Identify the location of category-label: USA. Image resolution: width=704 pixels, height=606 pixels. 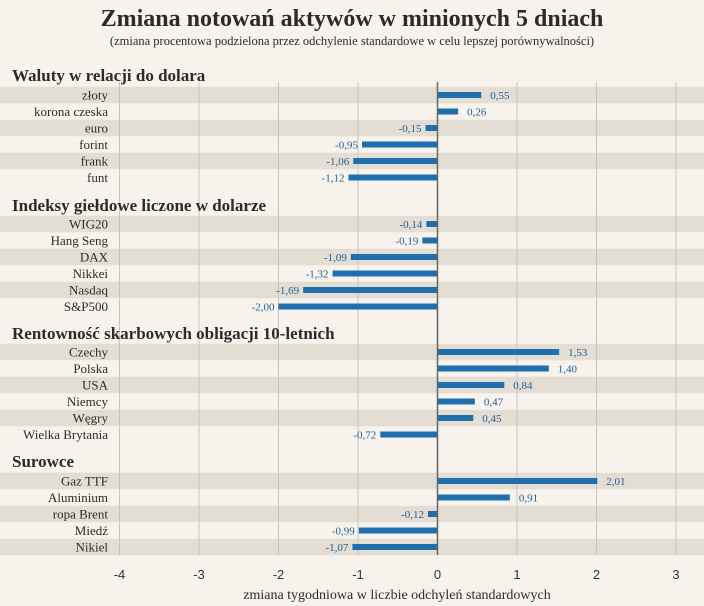
(95, 385).